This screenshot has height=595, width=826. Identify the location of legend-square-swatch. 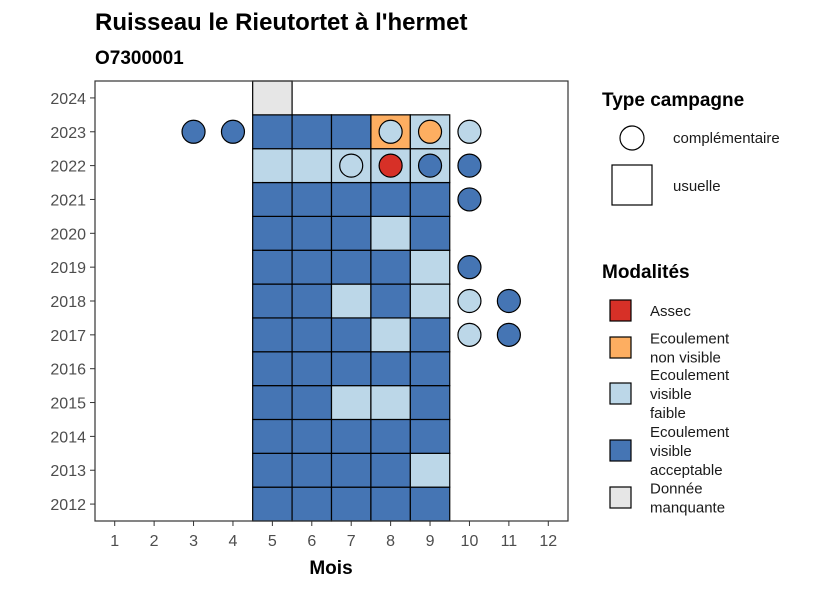
(632, 185).